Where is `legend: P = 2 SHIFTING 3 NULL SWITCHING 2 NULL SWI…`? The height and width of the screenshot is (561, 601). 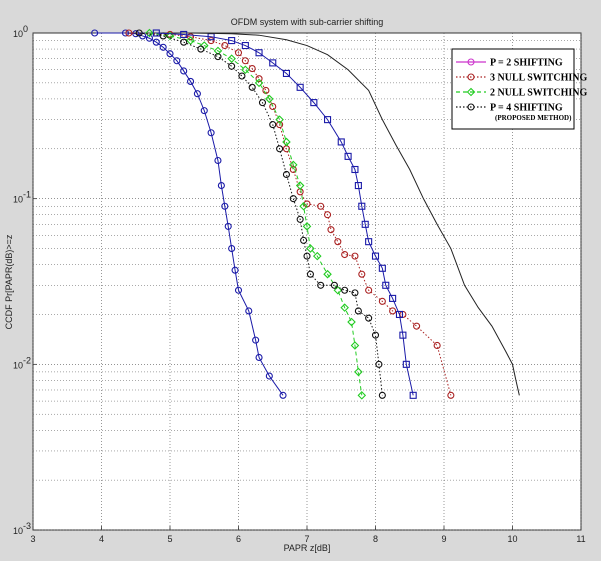
legend: P = 2 SHIFTING 3 NULL SWITCHING 2 NULL SWI… is located at coordinates (519, 89).